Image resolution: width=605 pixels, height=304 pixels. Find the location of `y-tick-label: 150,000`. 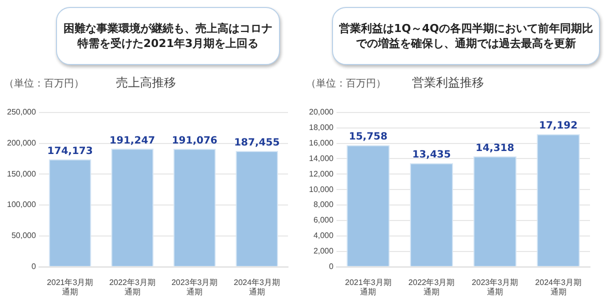

y-tick-label: 150,000 is located at coordinates (21, 173).